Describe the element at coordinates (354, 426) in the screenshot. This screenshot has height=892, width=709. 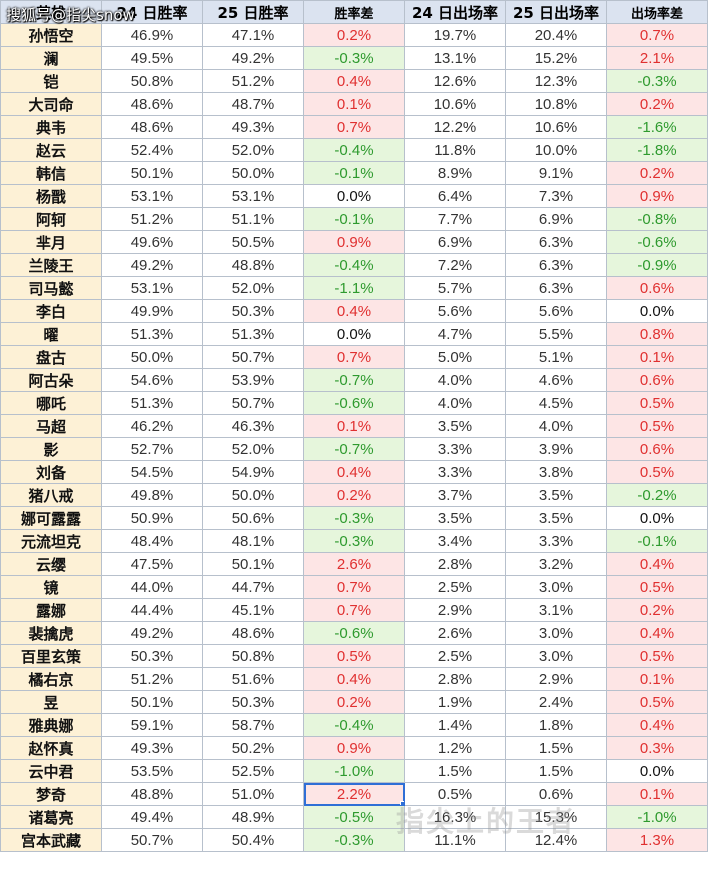
I see `winrate-diff-cell: 0.1%` at that location.